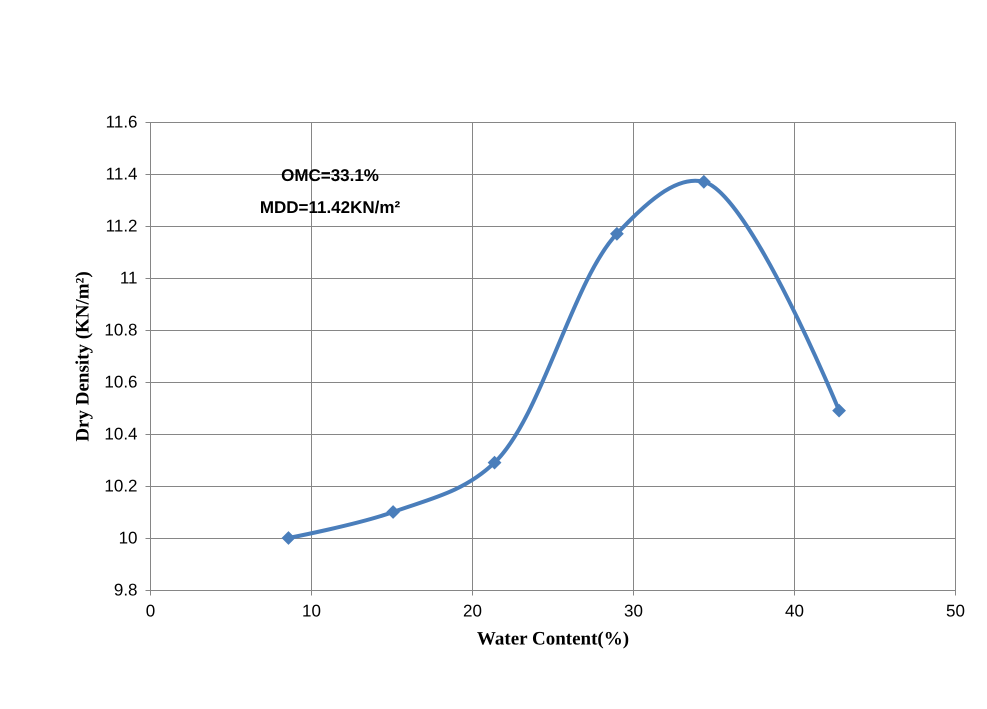 This screenshot has height=709, width=987. Describe the element at coordinates (553, 639) in the screenshot. I see `x-axis-title: Water Content(%)` at that location.